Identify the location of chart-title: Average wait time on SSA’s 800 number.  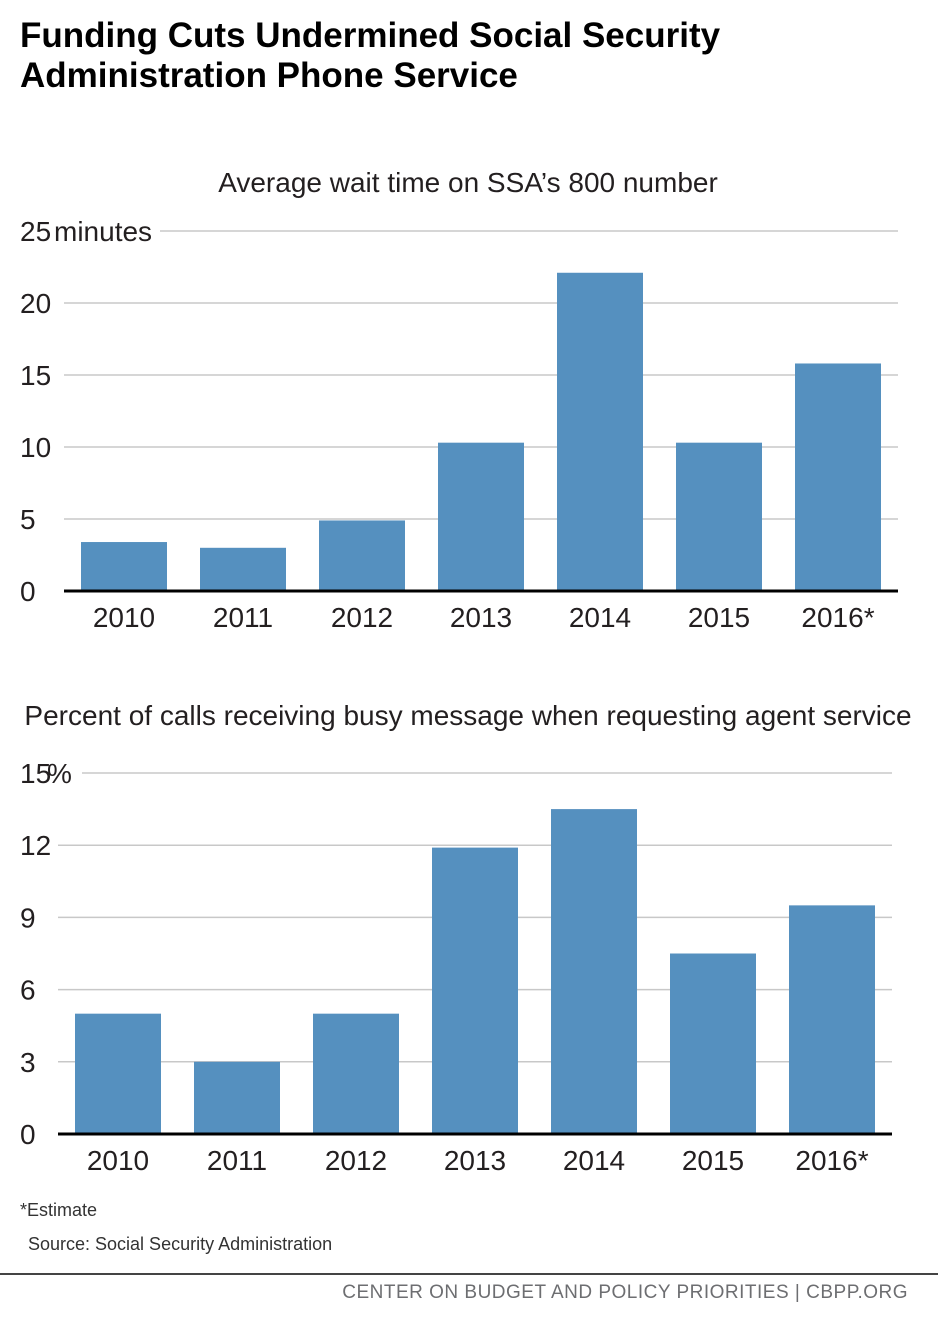
(468, 182).